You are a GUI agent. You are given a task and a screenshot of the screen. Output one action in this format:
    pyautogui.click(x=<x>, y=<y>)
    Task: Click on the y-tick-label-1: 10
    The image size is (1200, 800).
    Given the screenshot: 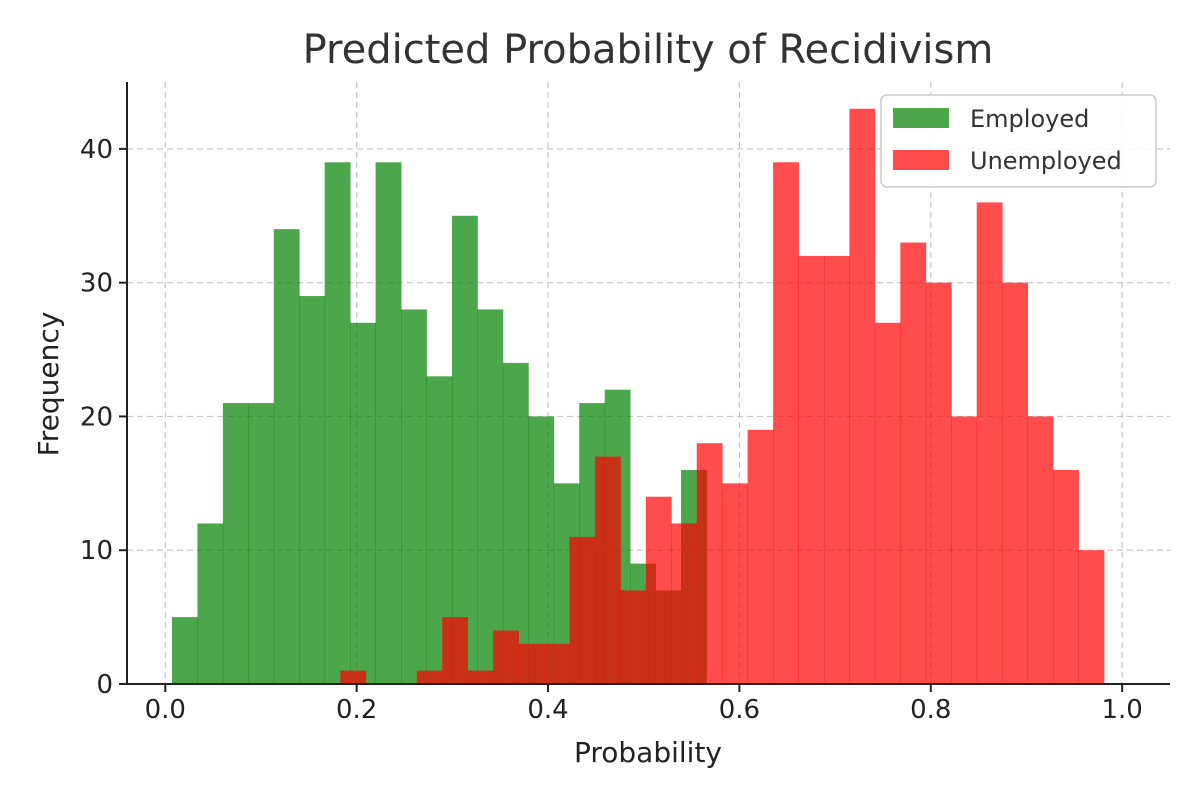 What is the action you would take?
    pyautogui.click(x=96, y=551)
    